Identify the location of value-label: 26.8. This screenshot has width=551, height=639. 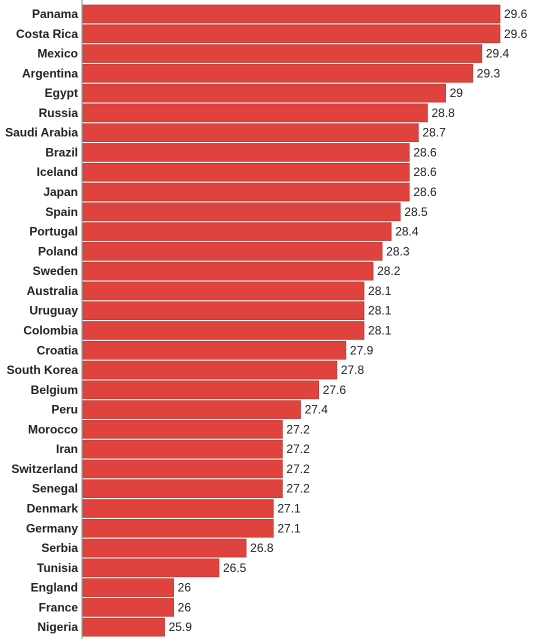
(262, 548).